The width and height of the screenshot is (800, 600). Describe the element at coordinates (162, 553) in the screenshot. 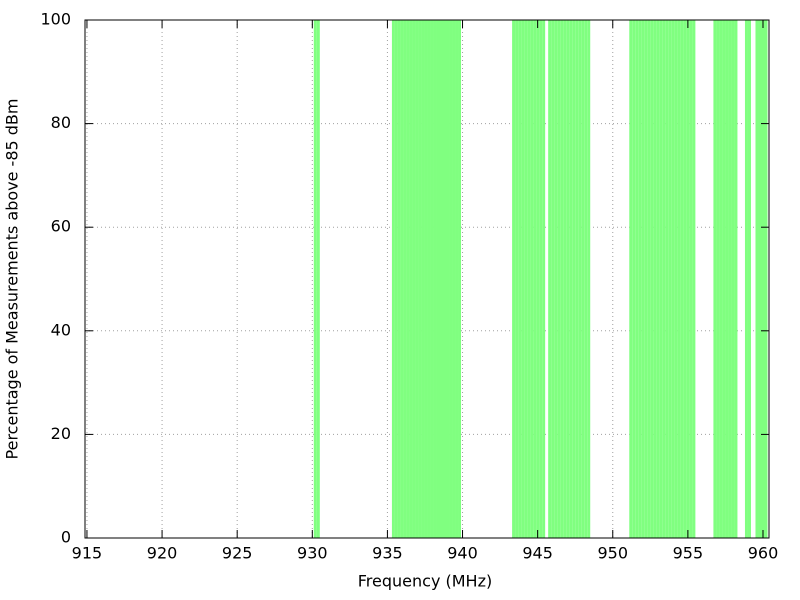

I see `x-tick-label: 920` at that location.